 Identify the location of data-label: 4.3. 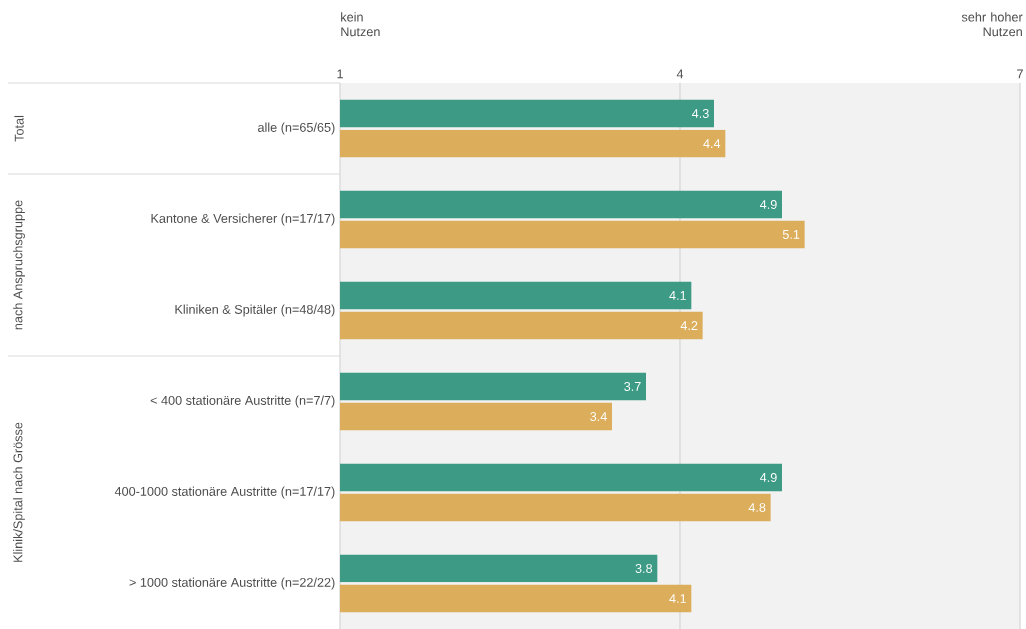
(700, 113).